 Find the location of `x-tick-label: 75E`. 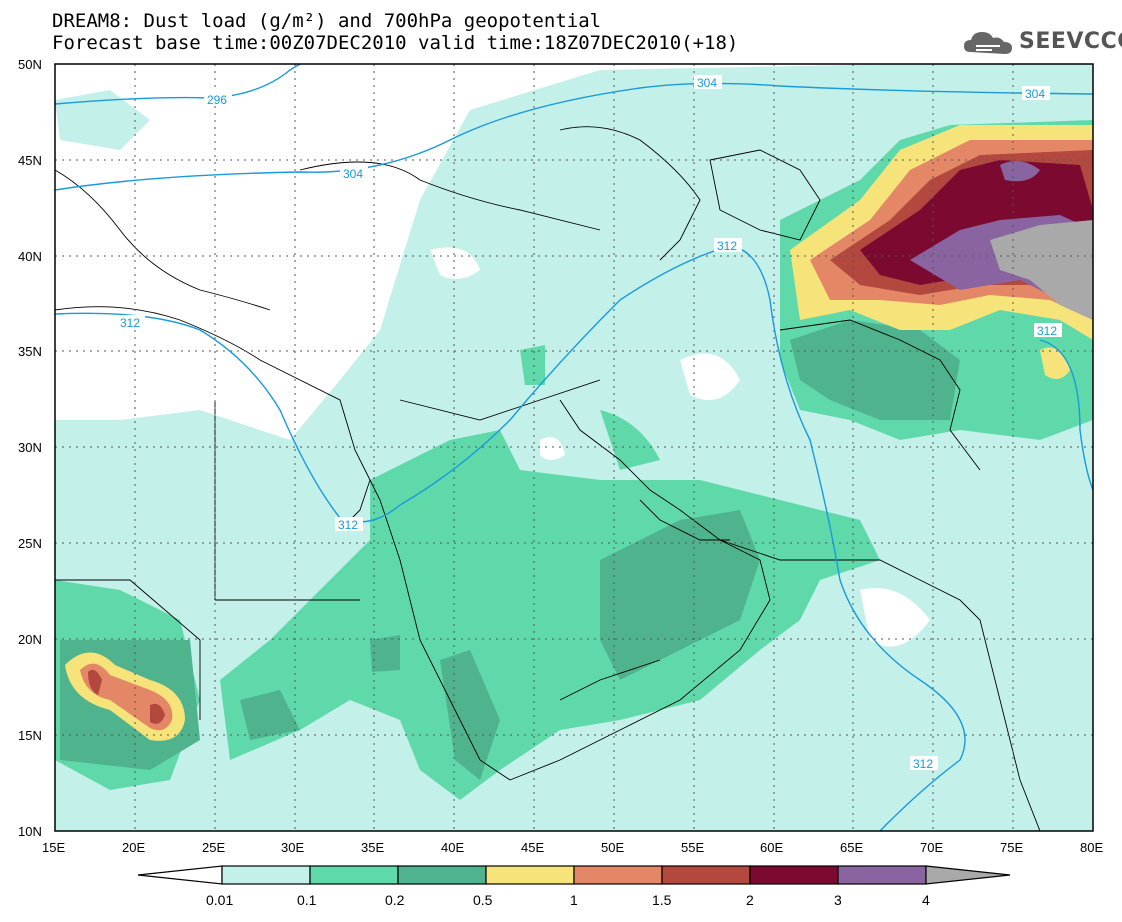

x-tick-label: 75E is located at coordinates (1011, 847).